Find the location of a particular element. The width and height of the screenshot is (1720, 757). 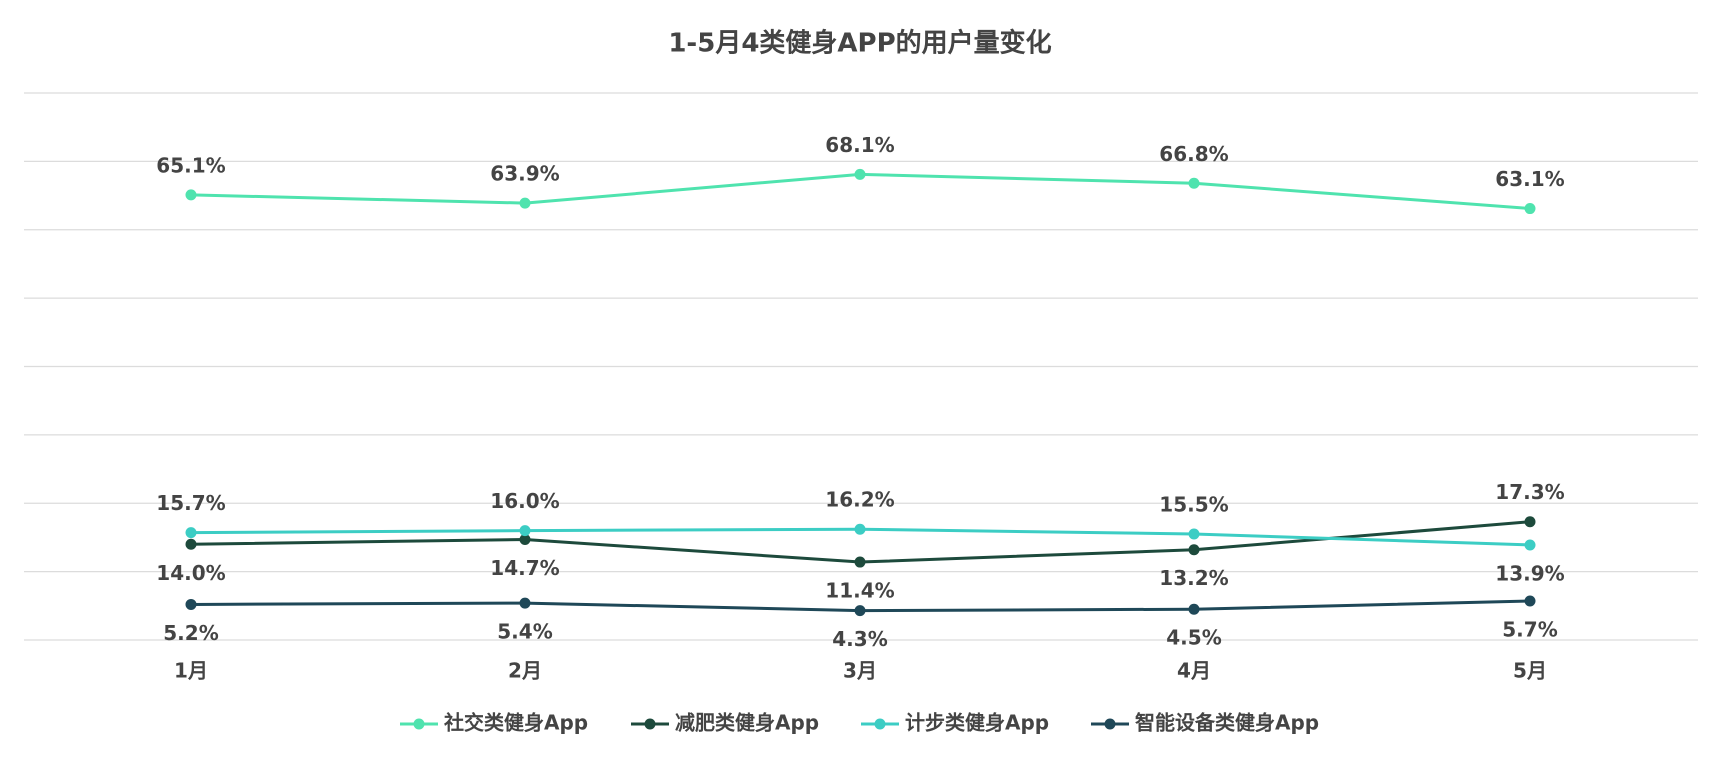

x-tick-label: 5月 is located at coordinates (1530, 671).